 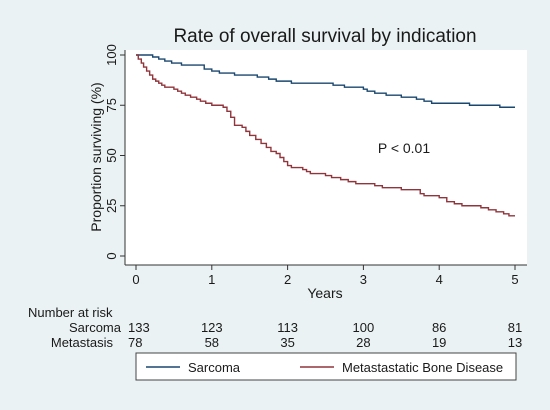 What do you see at coordinates (364, 327) in the screenshot?
I see `risk-cell: 100` at bounding box center [364, 327].